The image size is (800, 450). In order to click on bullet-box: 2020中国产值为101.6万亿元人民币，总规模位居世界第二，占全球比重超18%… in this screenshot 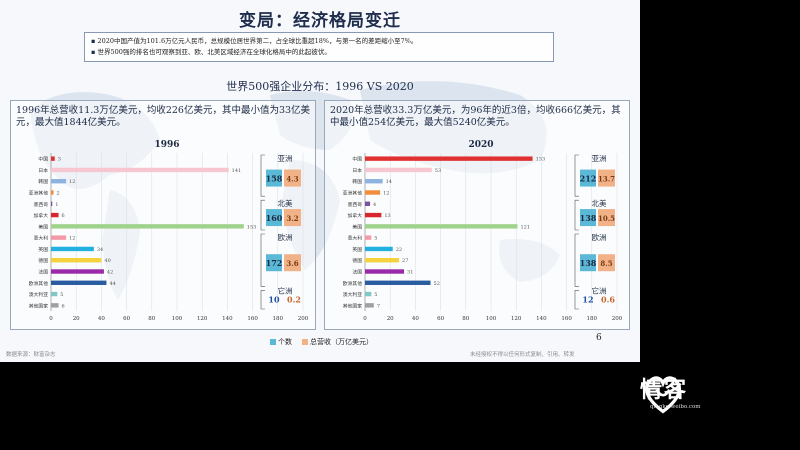, I will do `click(319, 47)`.